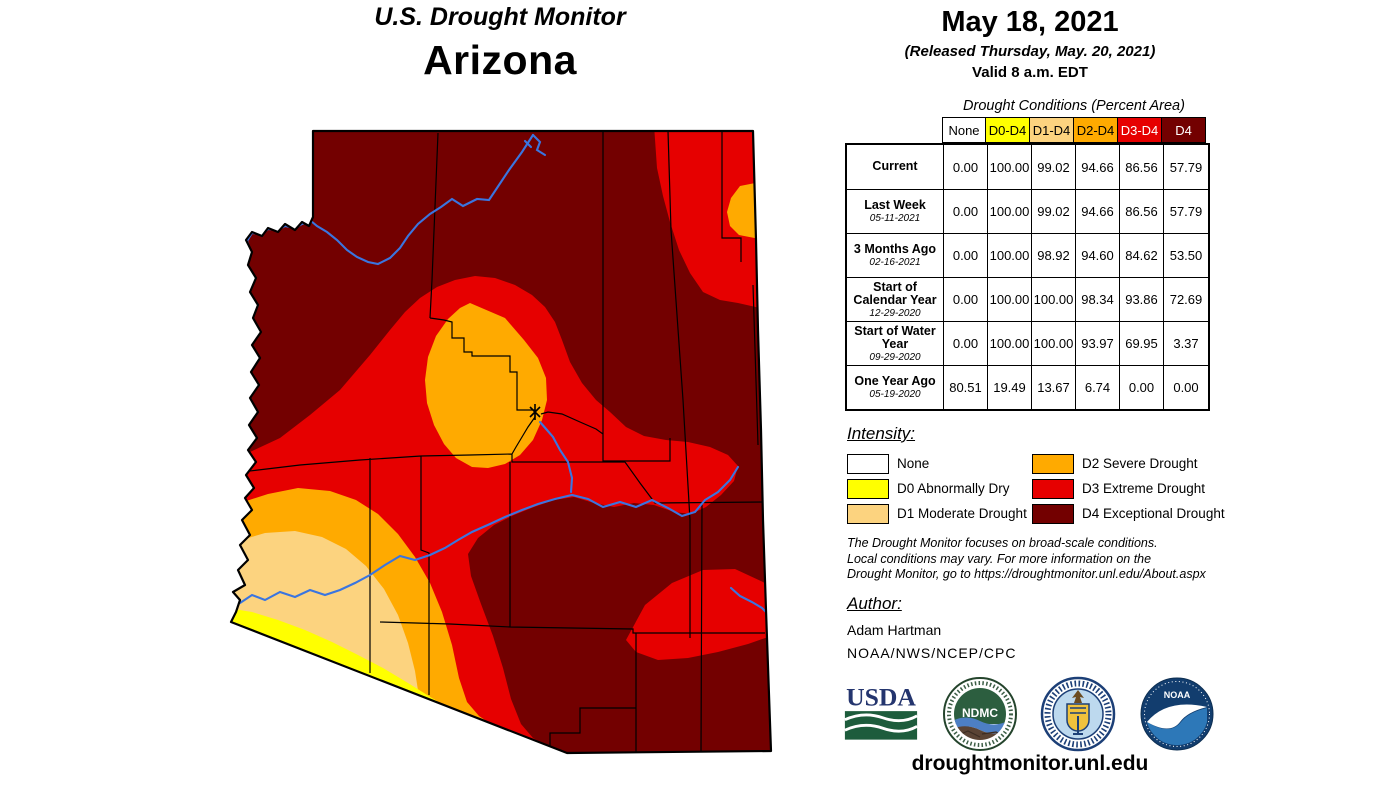 The image size is (1400, 789). What do you see at coordinates (535, 145) in the screenshot?
I see `river-lake-powell` at bounding box center [535, 145].